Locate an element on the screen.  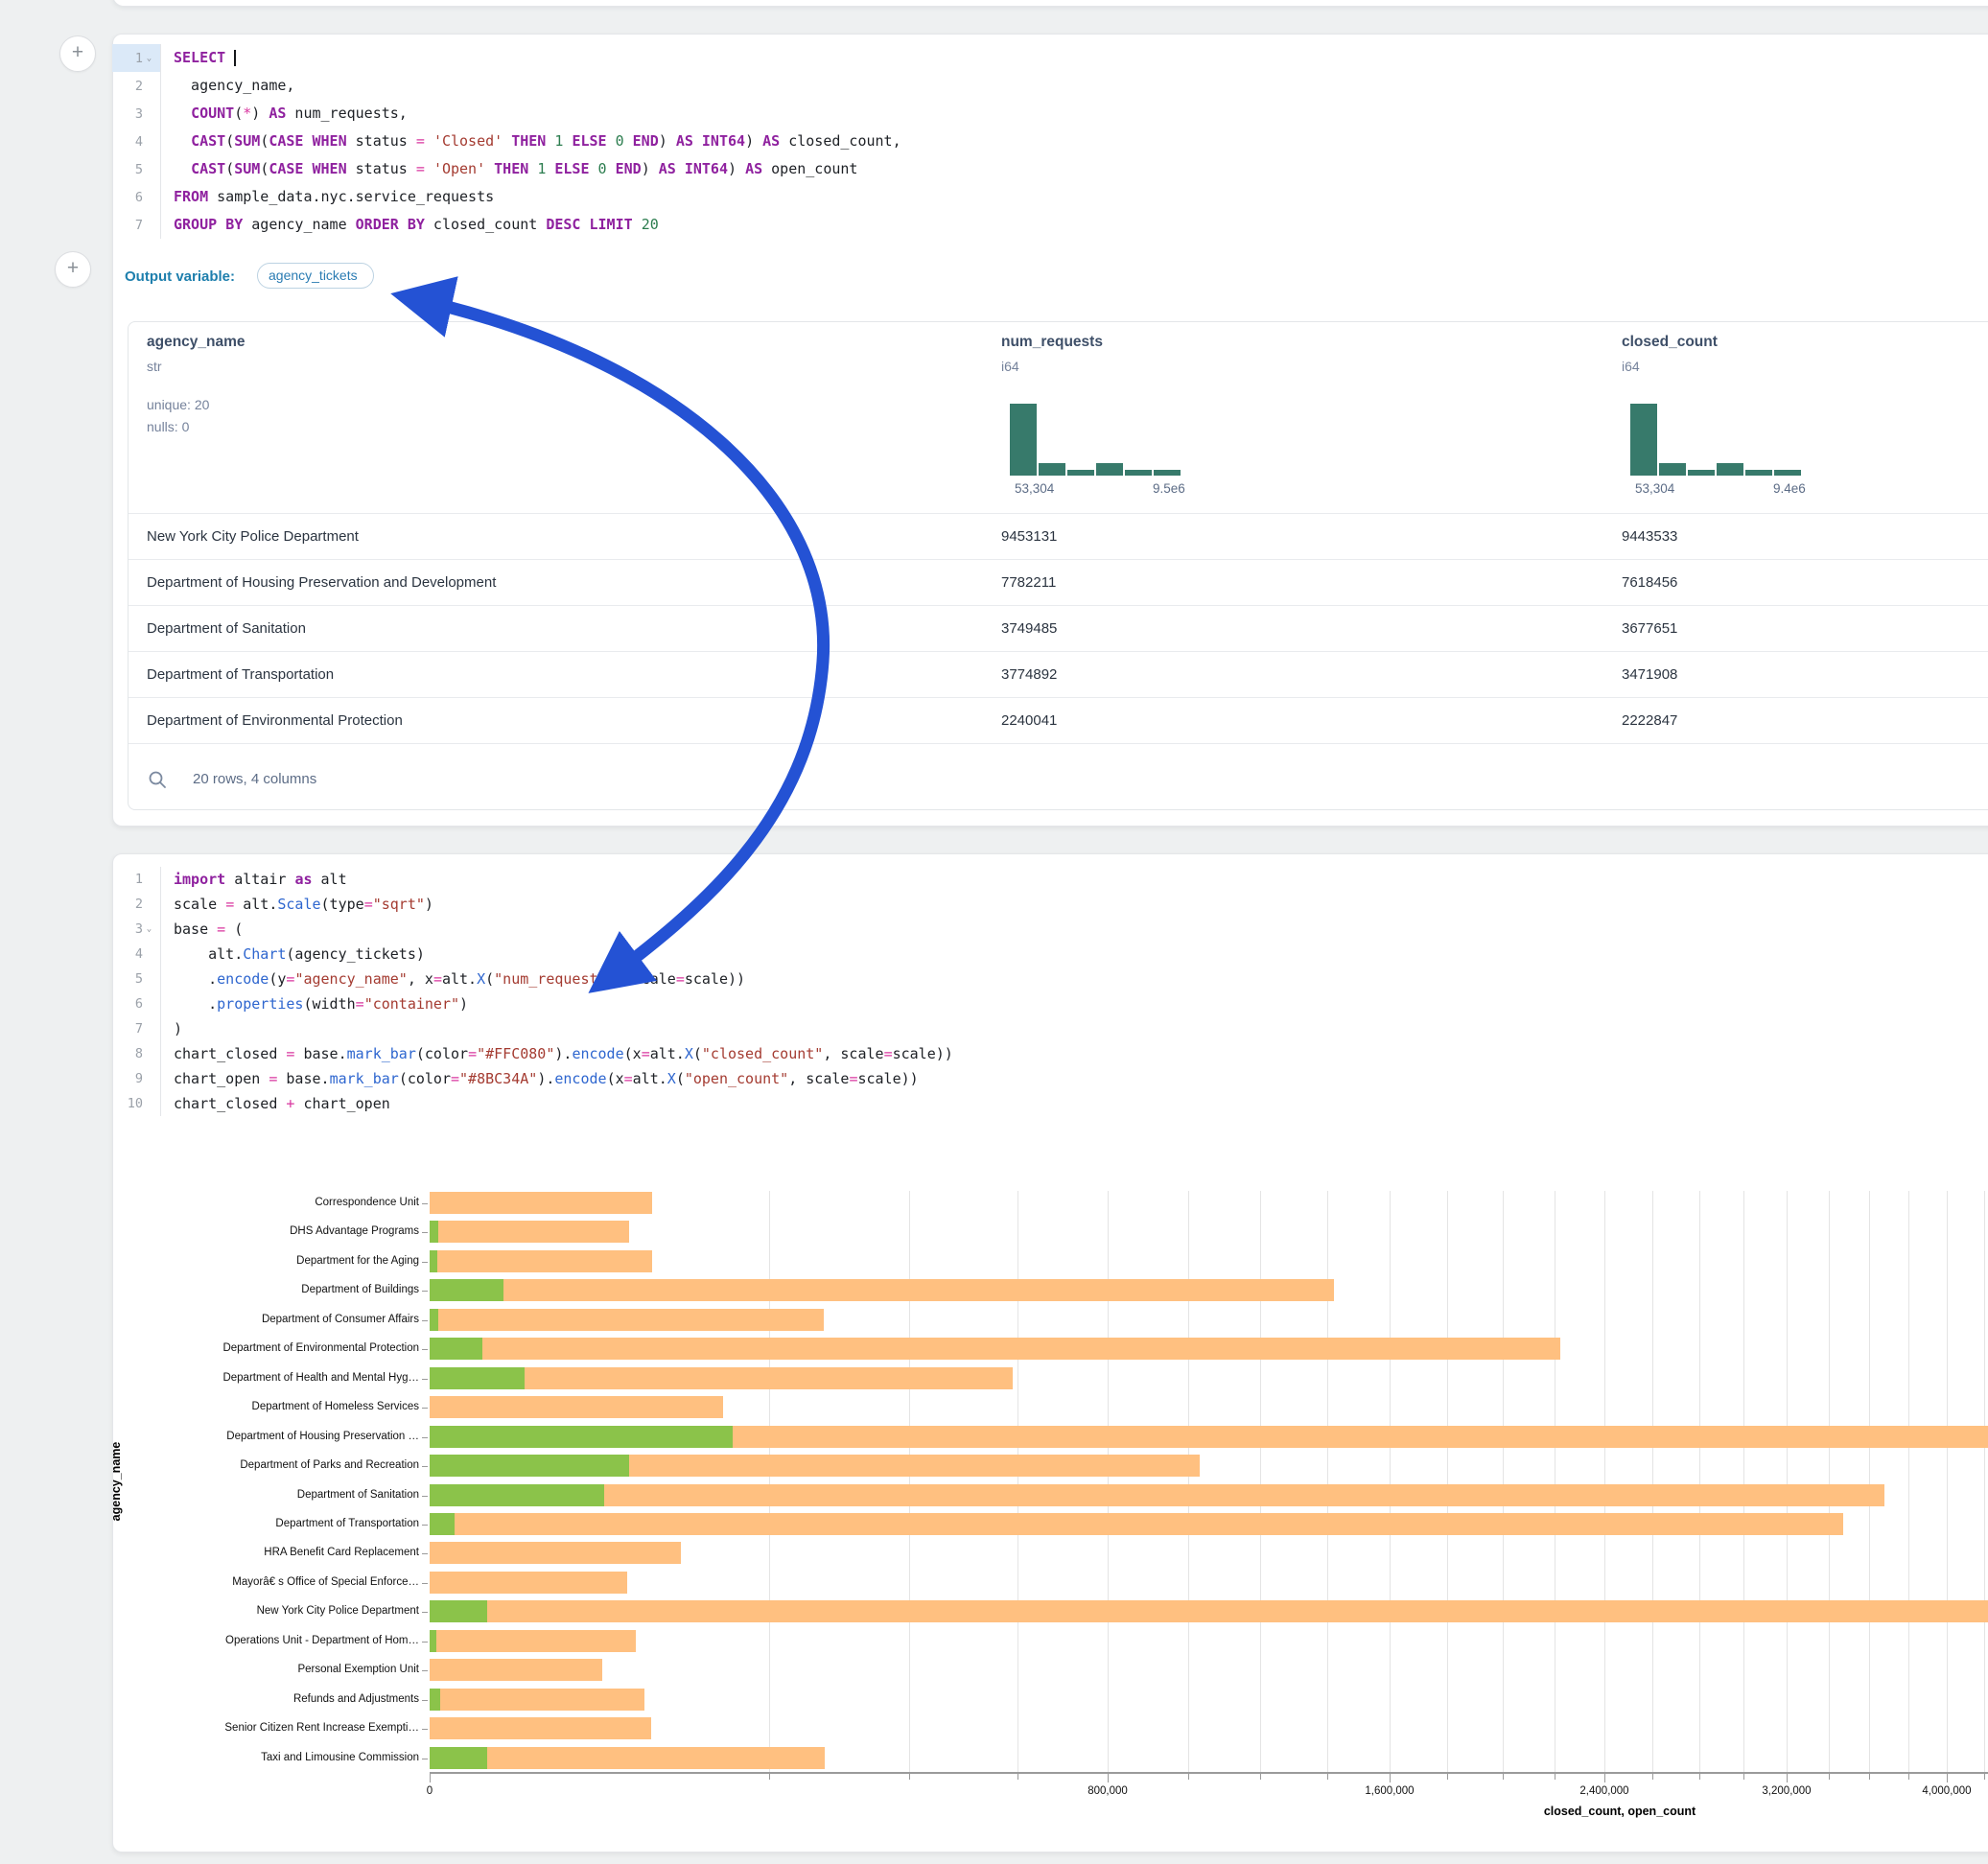
line-number: 9 is located at coordinates (139, 1078).